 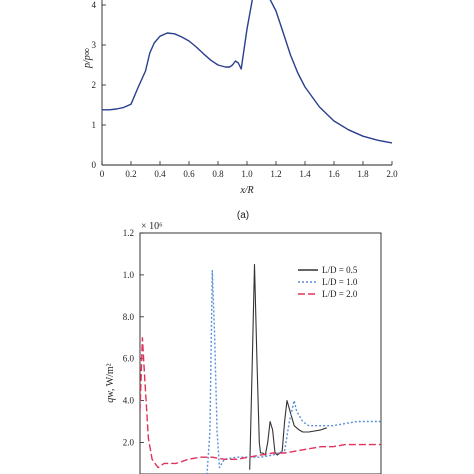 I want to click on panel-a-y-tick-label: 3, so click(x=94, y=45).